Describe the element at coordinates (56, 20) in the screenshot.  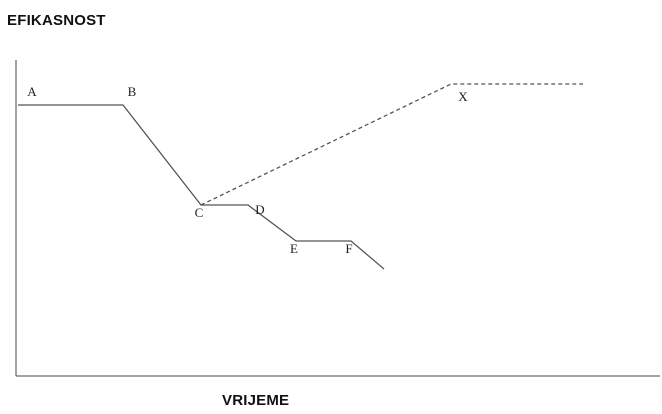
I see `y-axis-label: EFIKASNOST` at that location.